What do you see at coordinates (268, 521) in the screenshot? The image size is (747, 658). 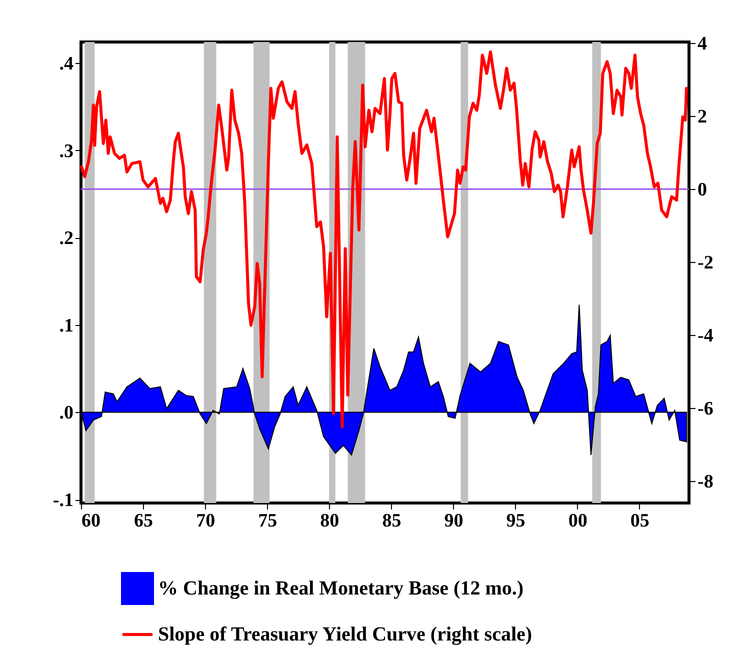 I see `x-tick-label: 75` at bounding box center [268, 521].